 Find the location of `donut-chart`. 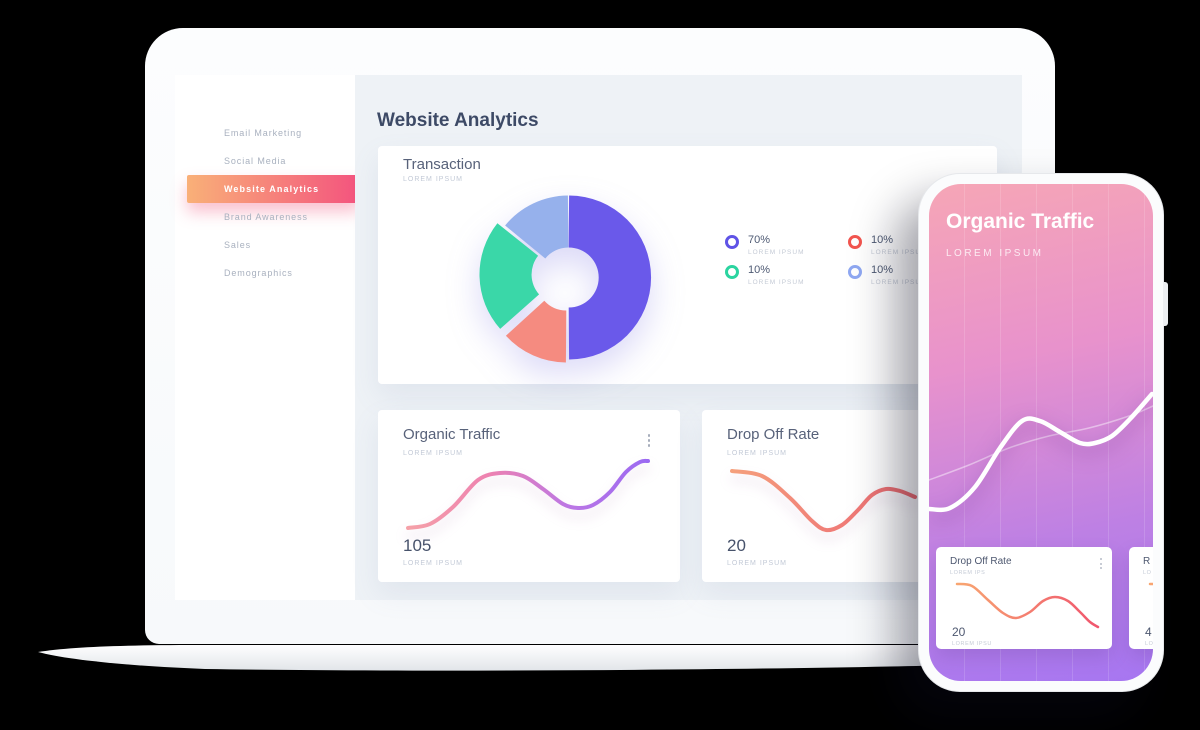

donut-chart is located at coordinates (565, 279).